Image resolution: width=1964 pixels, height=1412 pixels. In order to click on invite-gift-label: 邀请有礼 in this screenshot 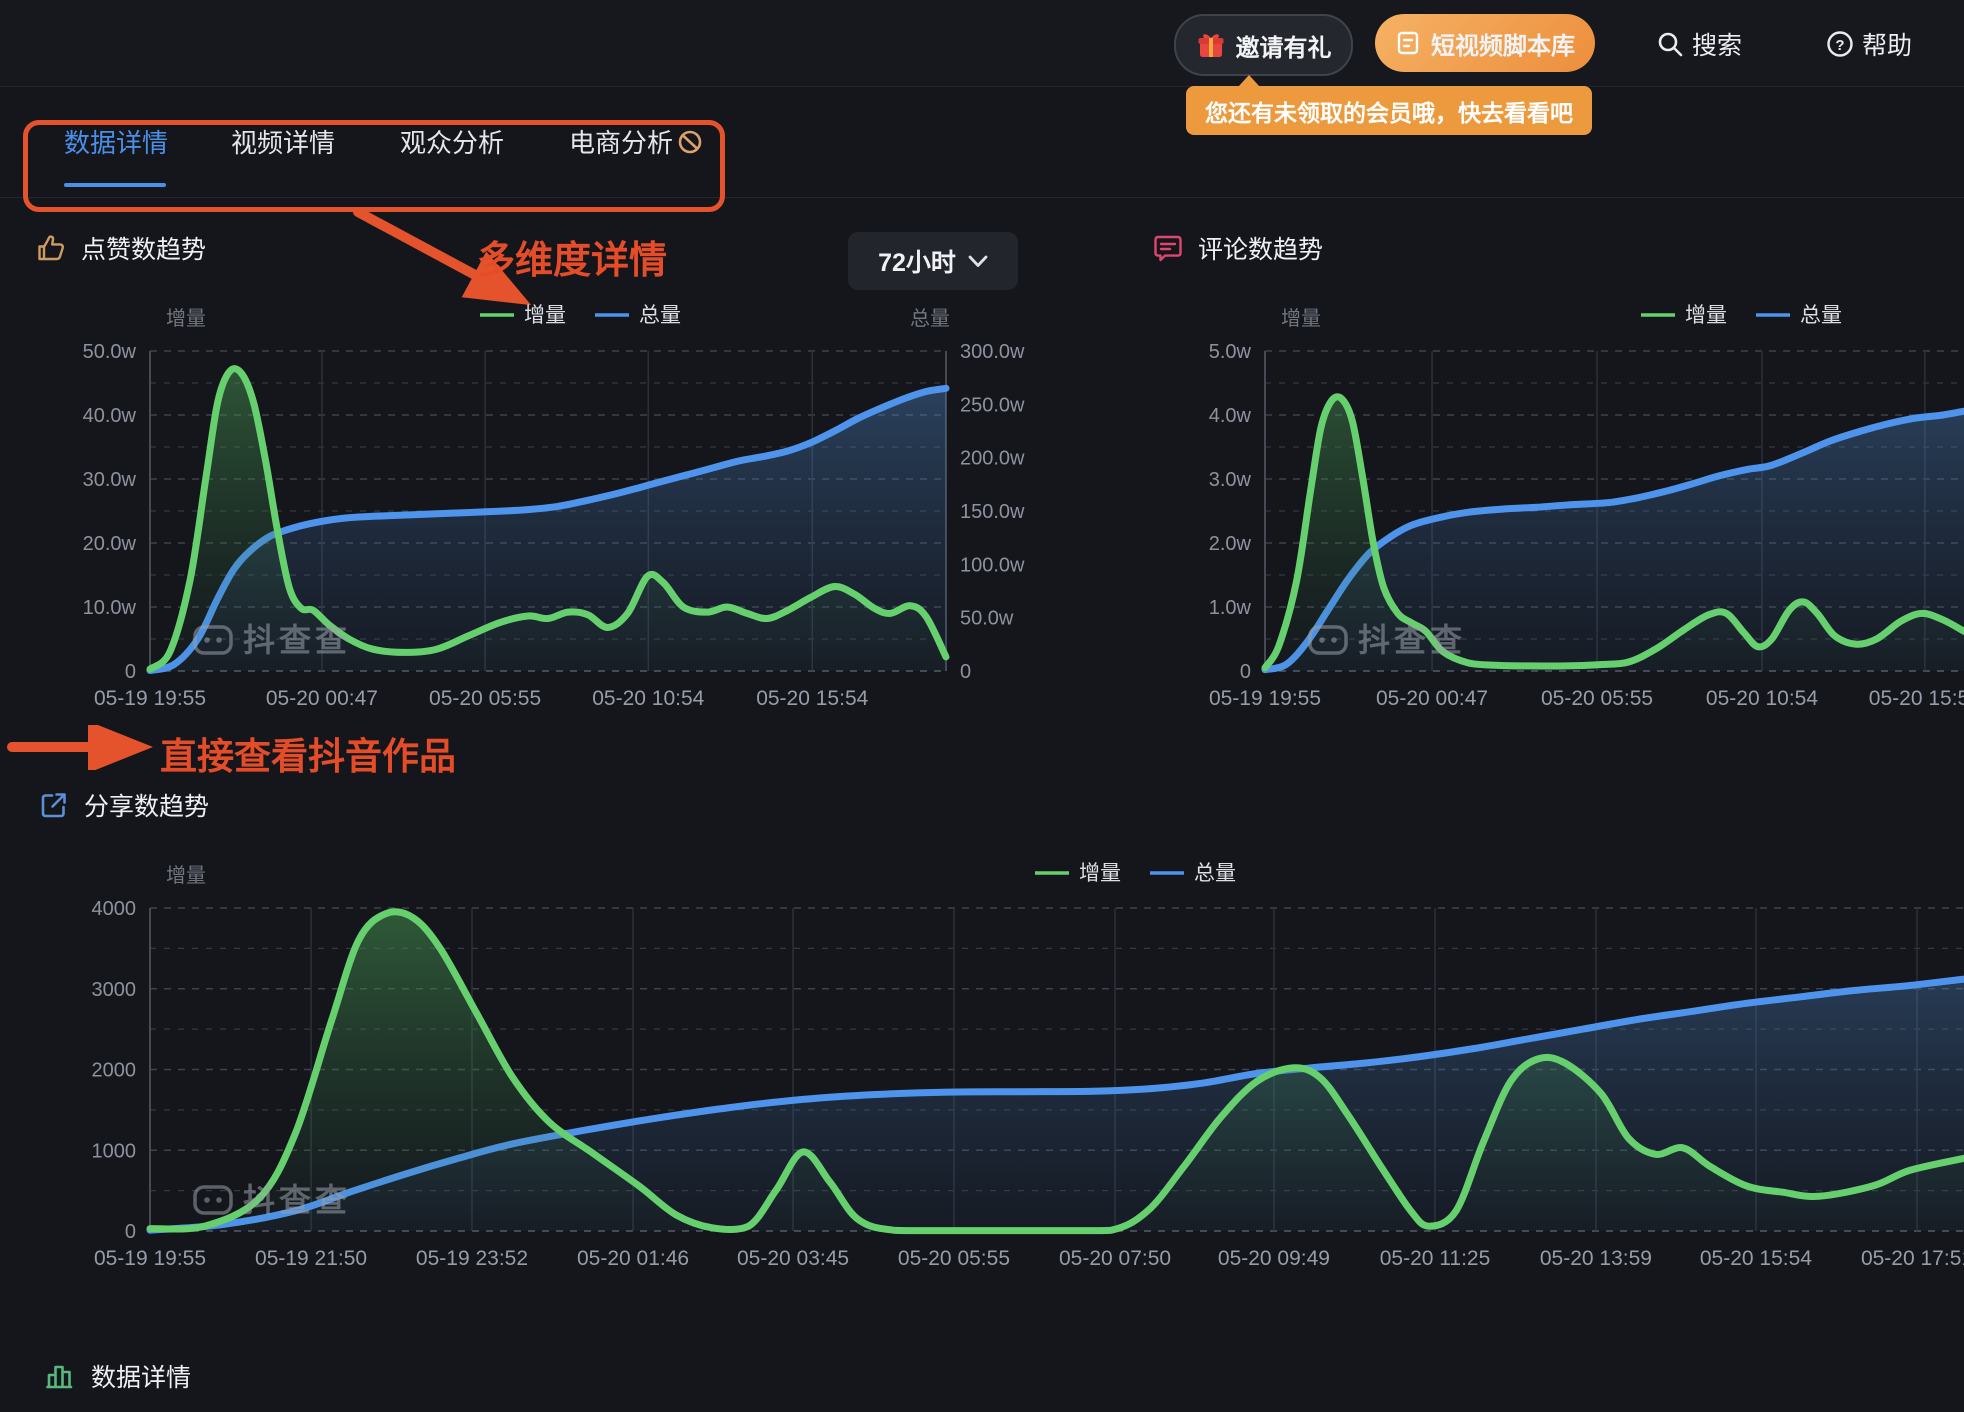, I will do `click(1283, 48)`.